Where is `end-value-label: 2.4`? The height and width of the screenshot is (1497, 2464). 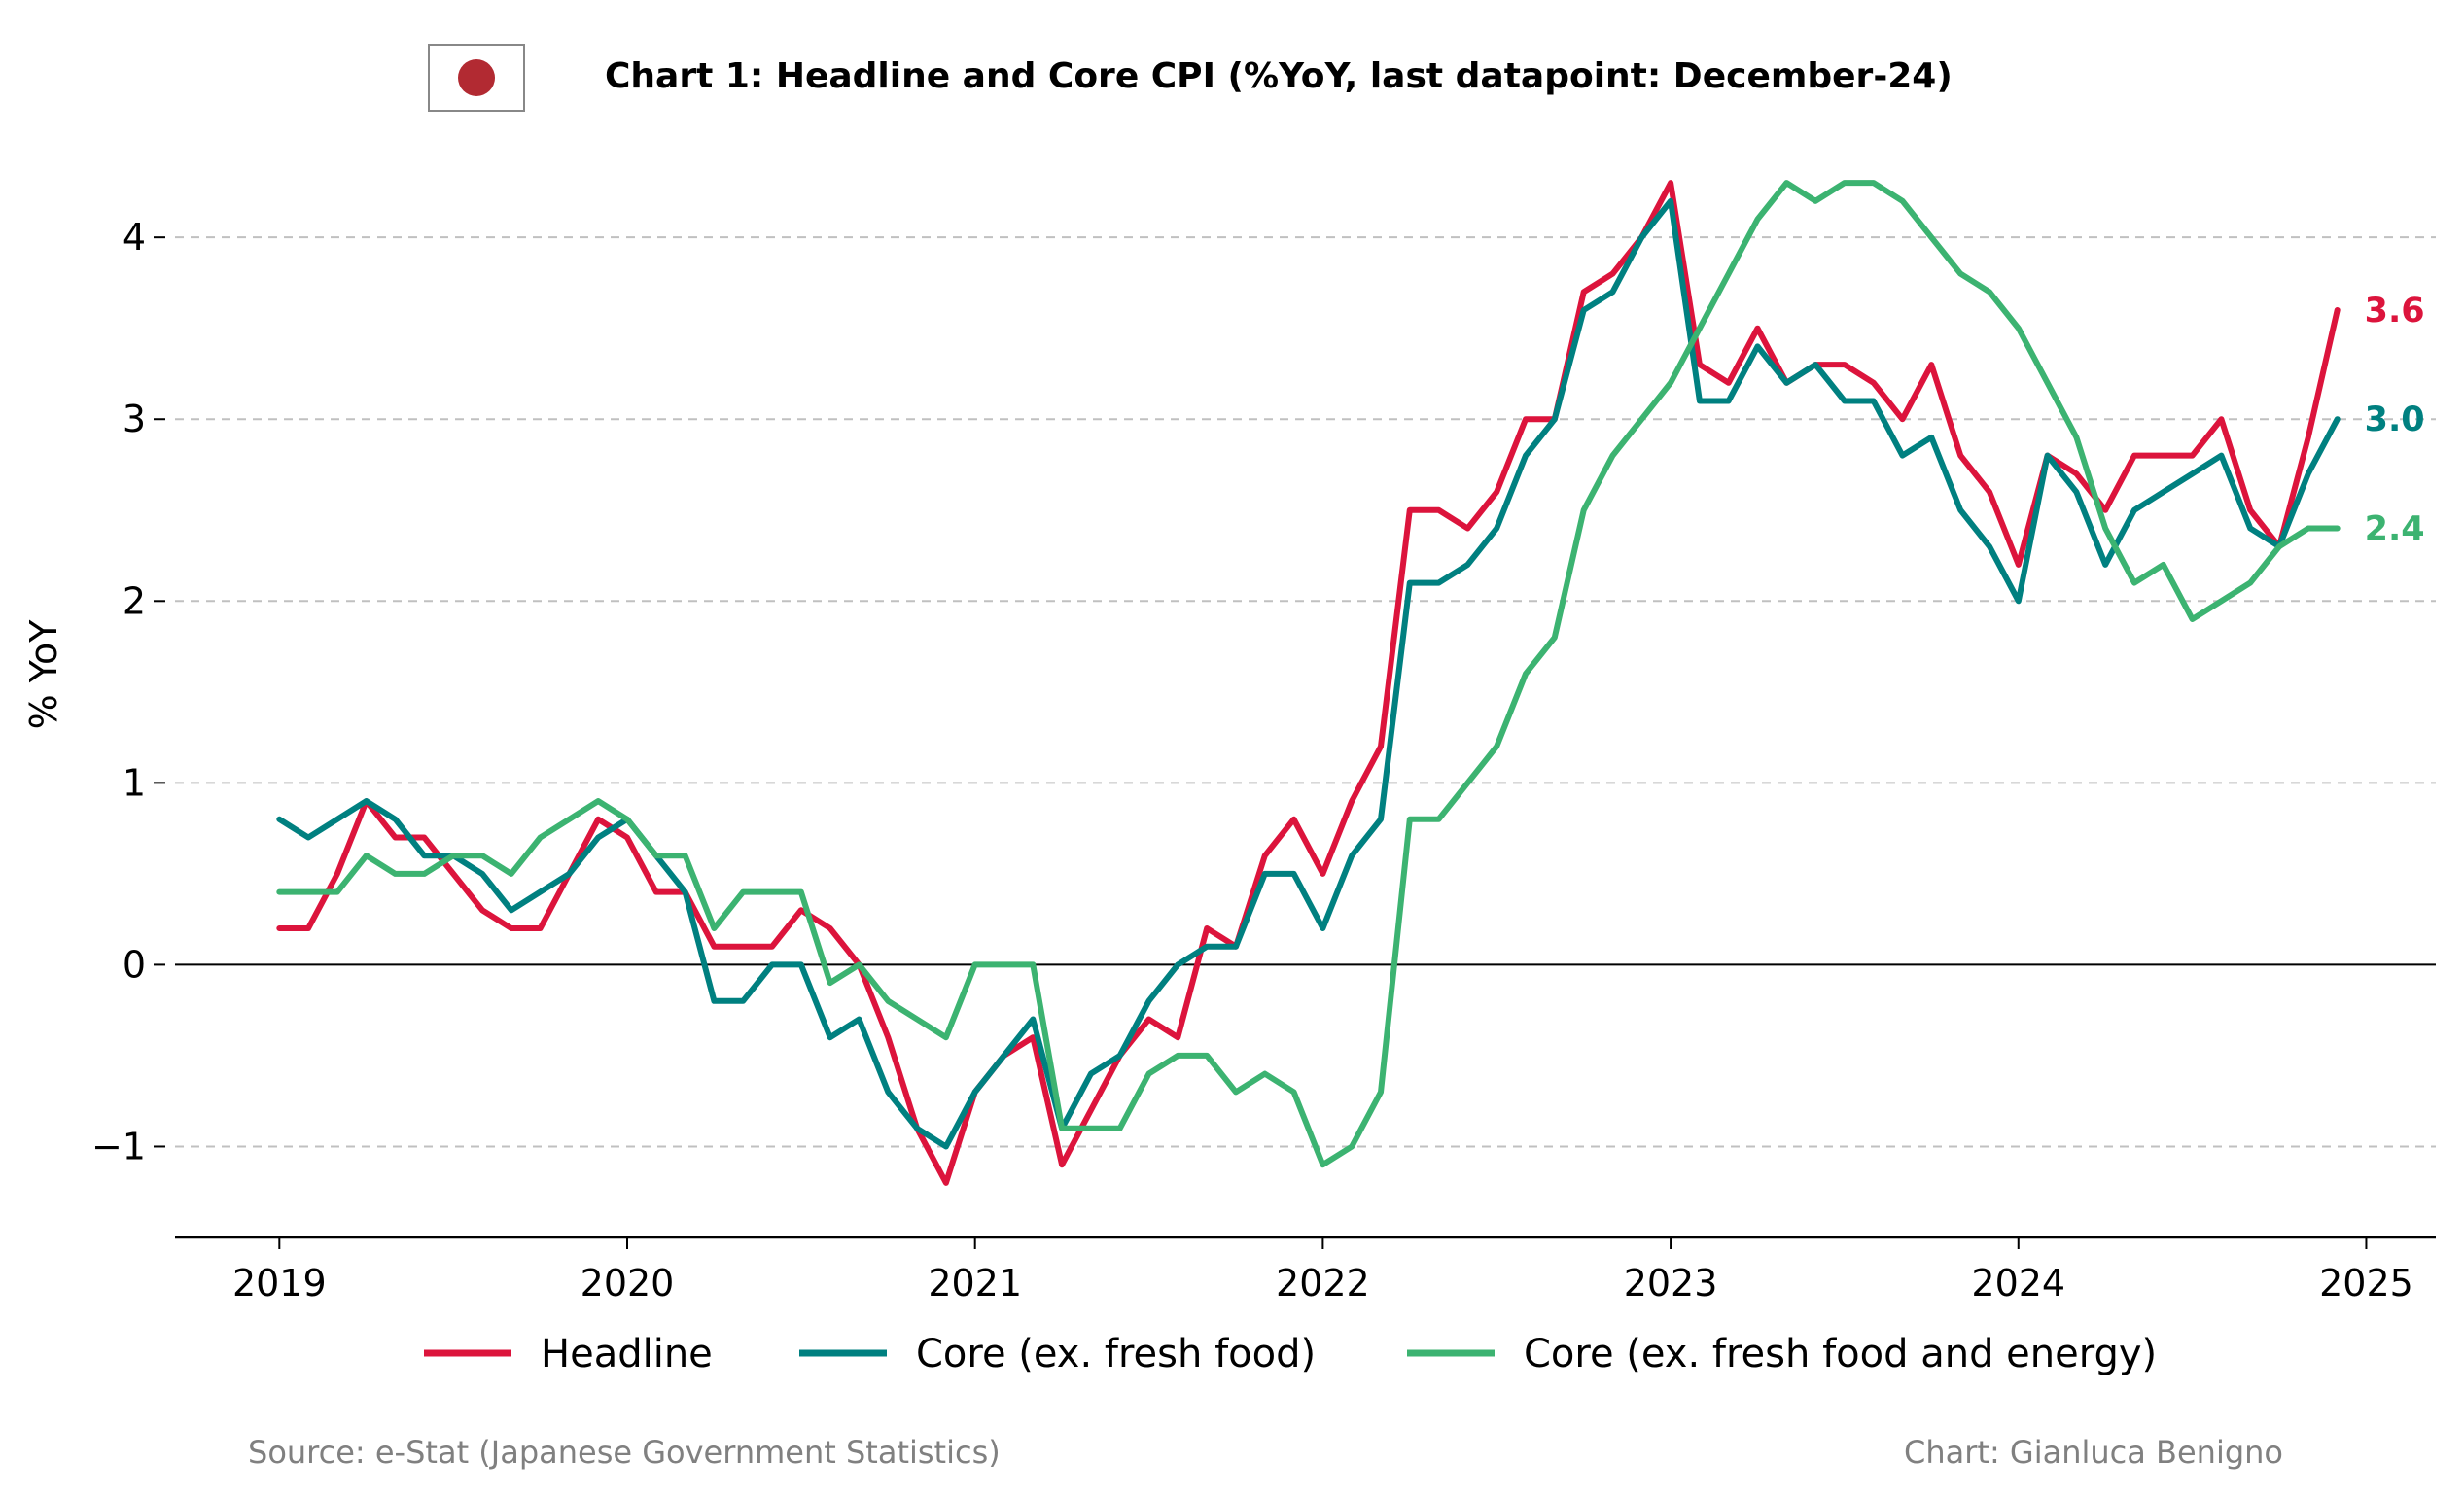 end-value-label: 2.4 is located at coordinates (2395, 529).